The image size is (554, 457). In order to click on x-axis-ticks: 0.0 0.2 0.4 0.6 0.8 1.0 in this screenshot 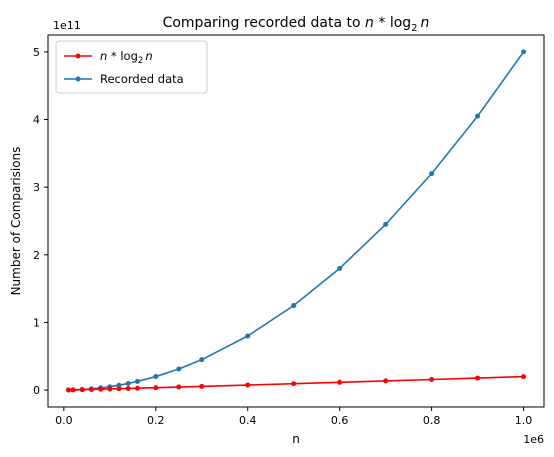, I will do `click(293, 417)`.